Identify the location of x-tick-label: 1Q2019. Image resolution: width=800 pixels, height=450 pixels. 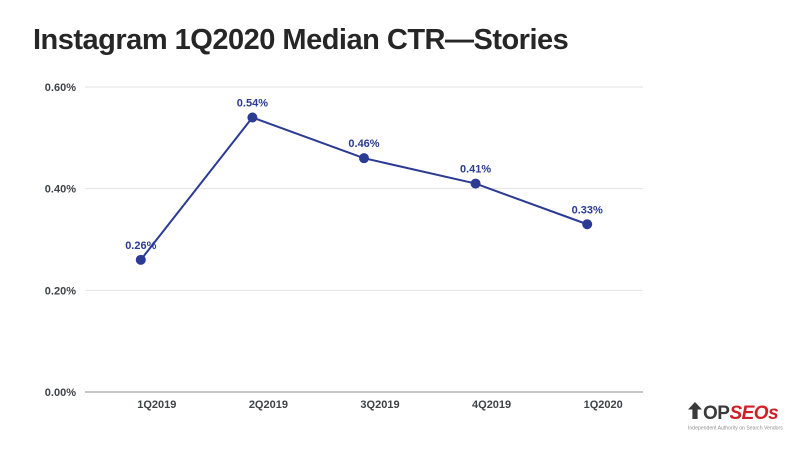
(156, 405).